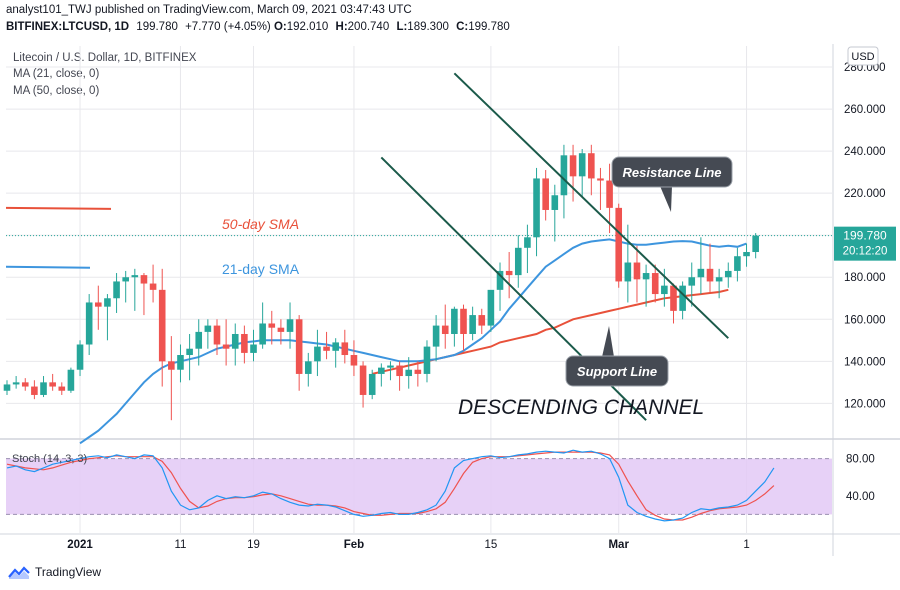  I want to click on support-callout-pointer, so click(608, 341).